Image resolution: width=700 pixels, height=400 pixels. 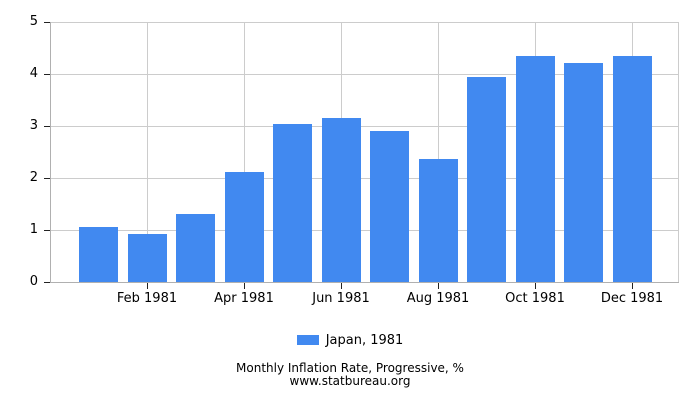 I want to click on chart-title: Monthly Inflation Rate, Progressive, %, so click(x=350, y=368).